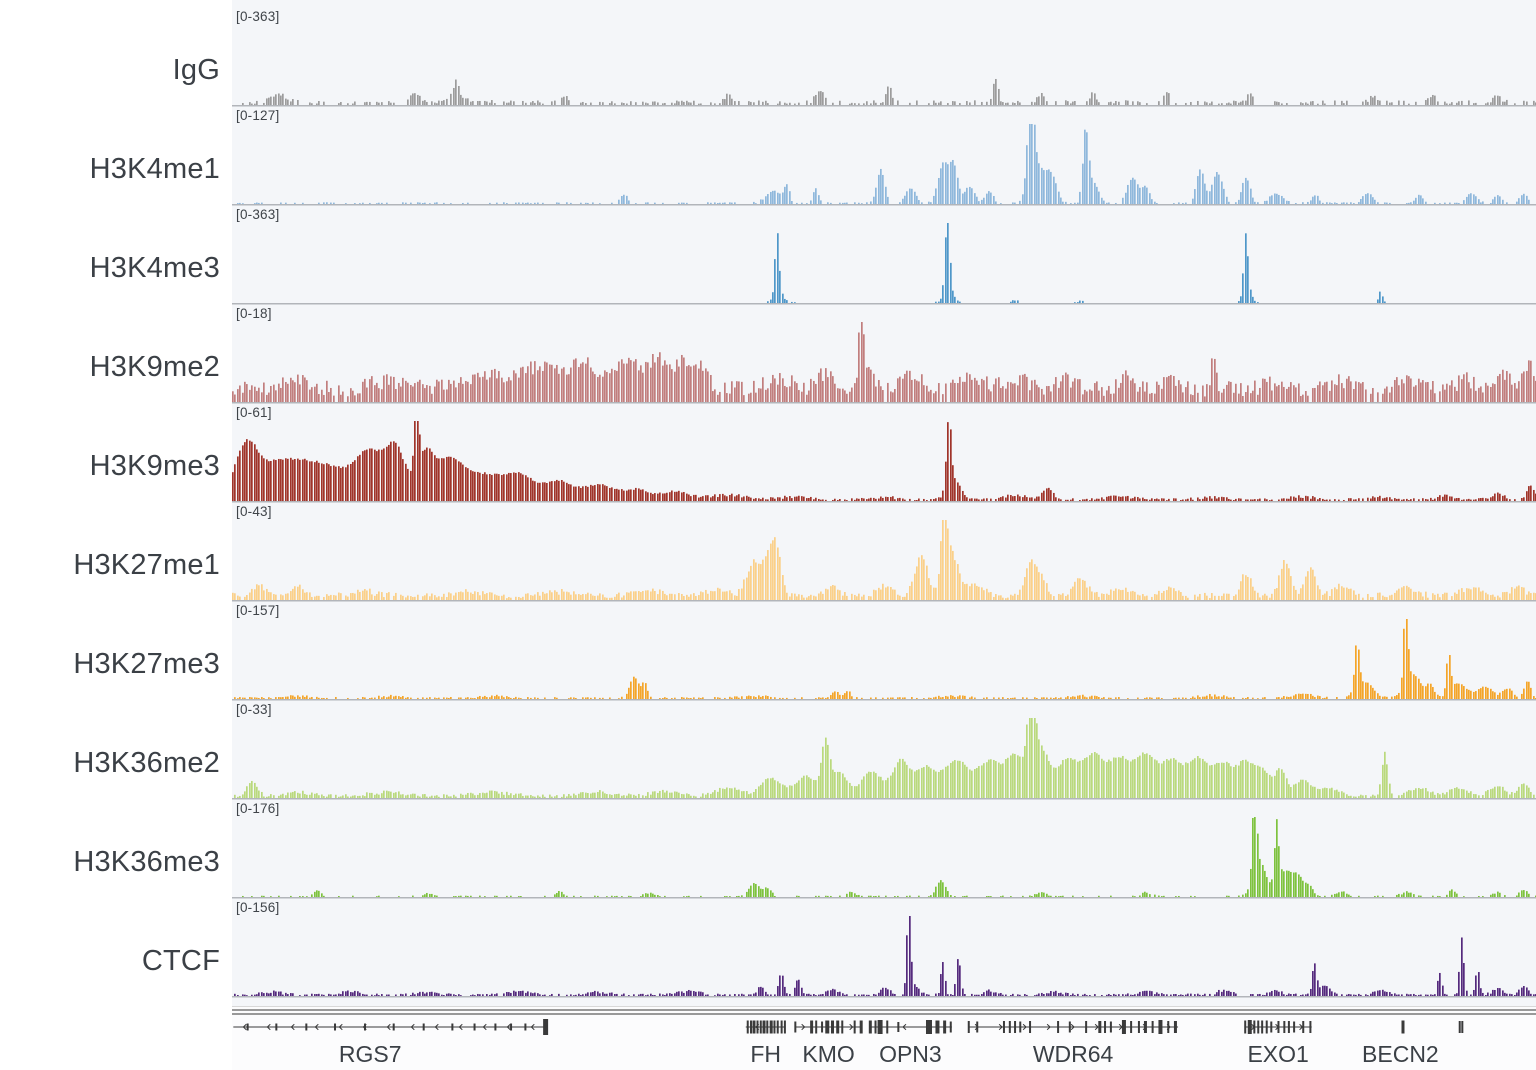 The width and height of the screenshot is (1536, 1070). I want to click on track-range-h3k9me2: [0-18], so click(254, 313).